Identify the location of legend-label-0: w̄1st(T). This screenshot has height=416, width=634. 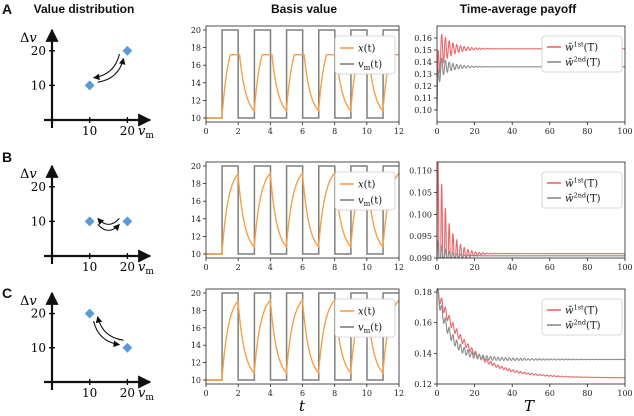
(581, 183).